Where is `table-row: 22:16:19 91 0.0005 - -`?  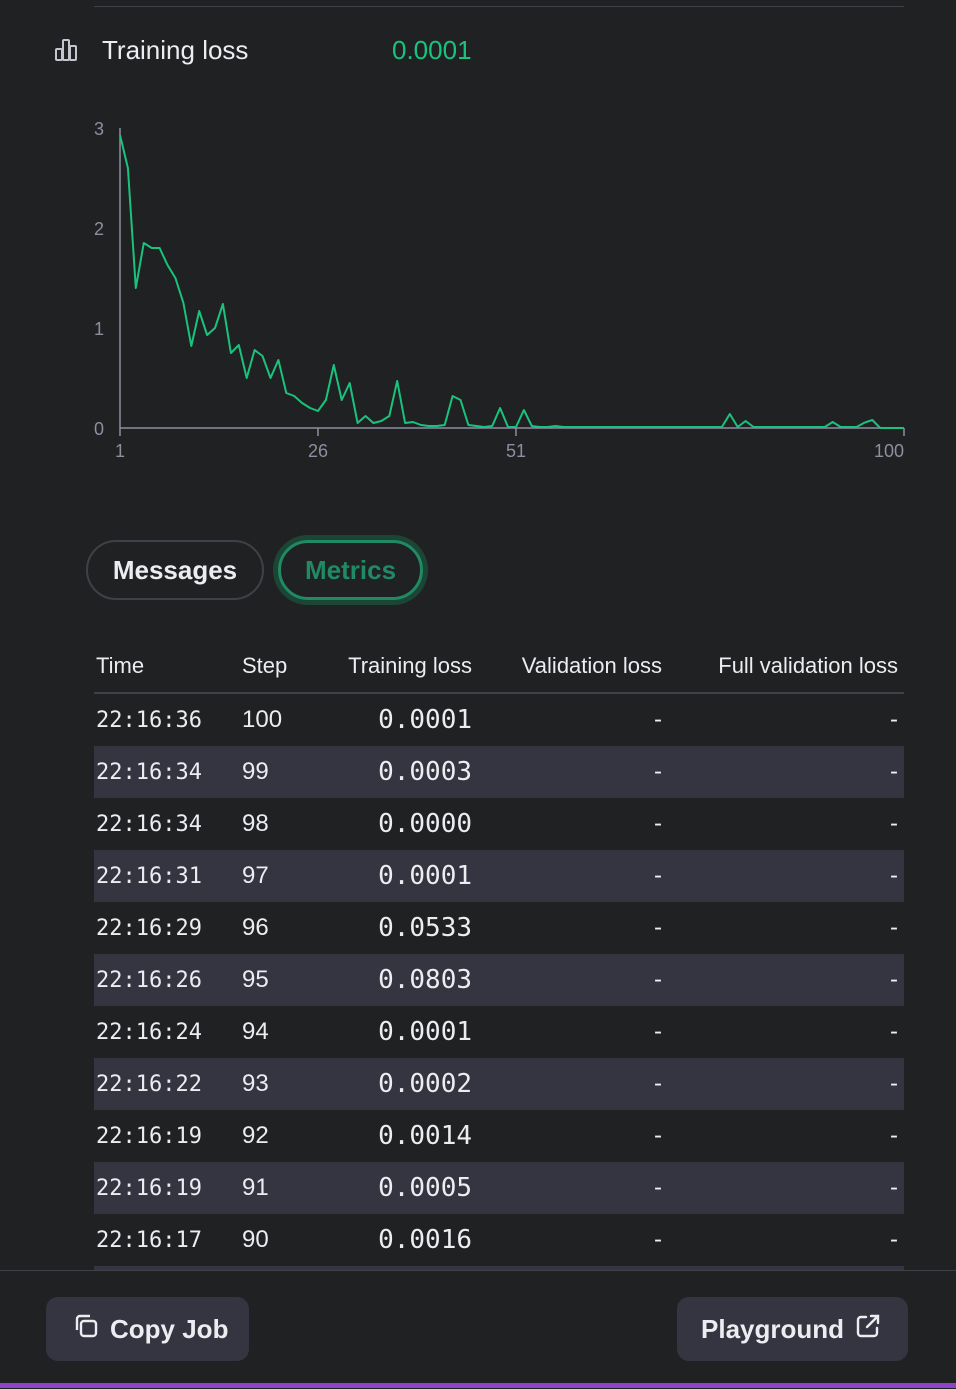
table-row: 22:16:19 91 0.0005 - - is located at coordinates (499, 1188).